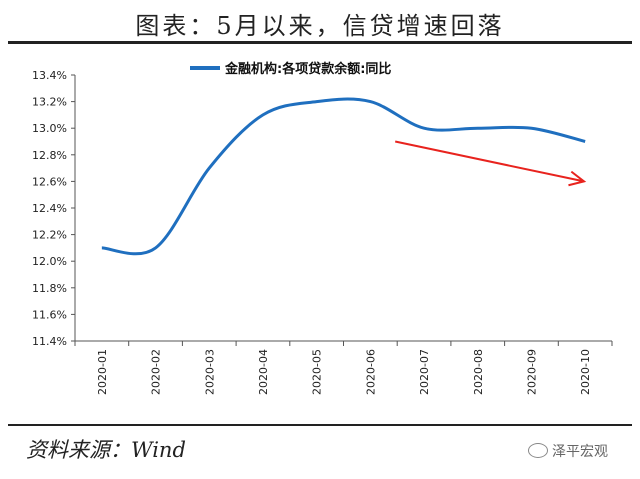 This screenshot has width=640, height=479. I want to click on x-tick-label: 2020-02, so click(156, 372).